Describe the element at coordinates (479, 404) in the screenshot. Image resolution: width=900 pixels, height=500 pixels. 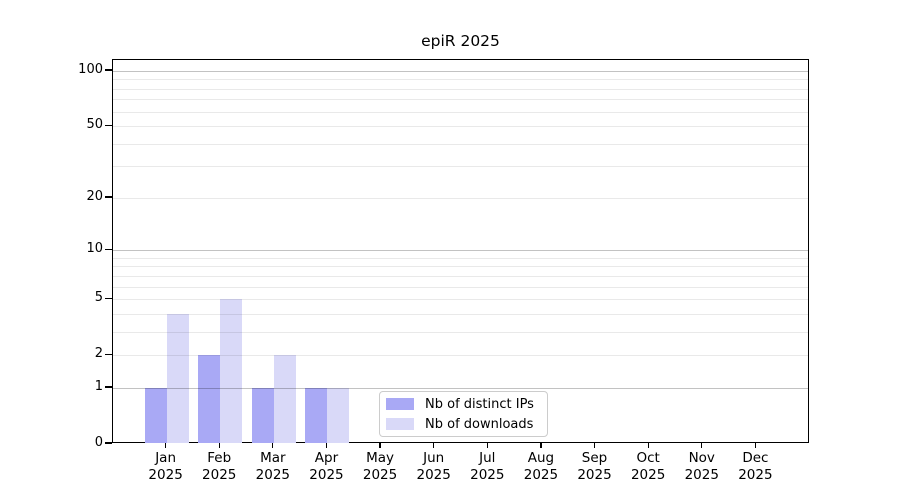
I see `legend-label-distinct-ips: Nb of distinct IPs` at that location.